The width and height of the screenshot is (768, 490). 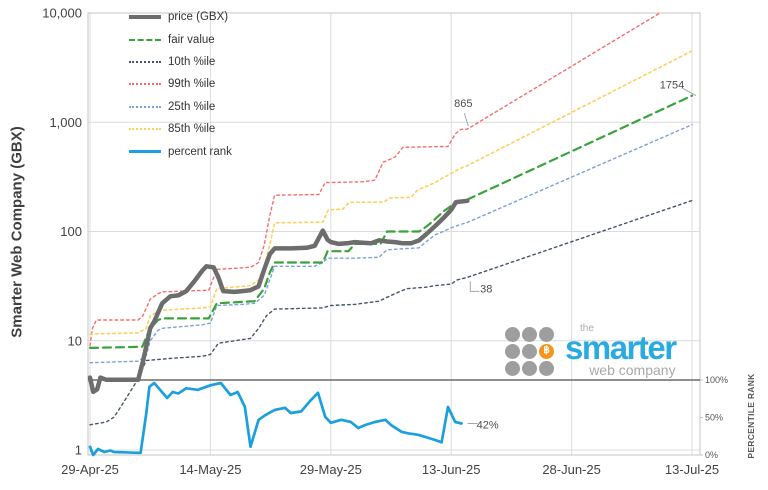 I want to click on y-axis-title: Smarter Web Company (GBX), so click(x=17, y=232).